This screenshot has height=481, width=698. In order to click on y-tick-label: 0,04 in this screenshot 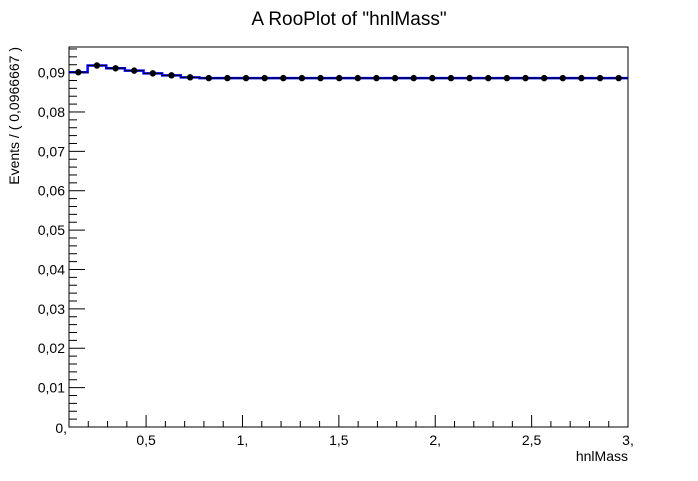, I will do `click(51, 269)`.